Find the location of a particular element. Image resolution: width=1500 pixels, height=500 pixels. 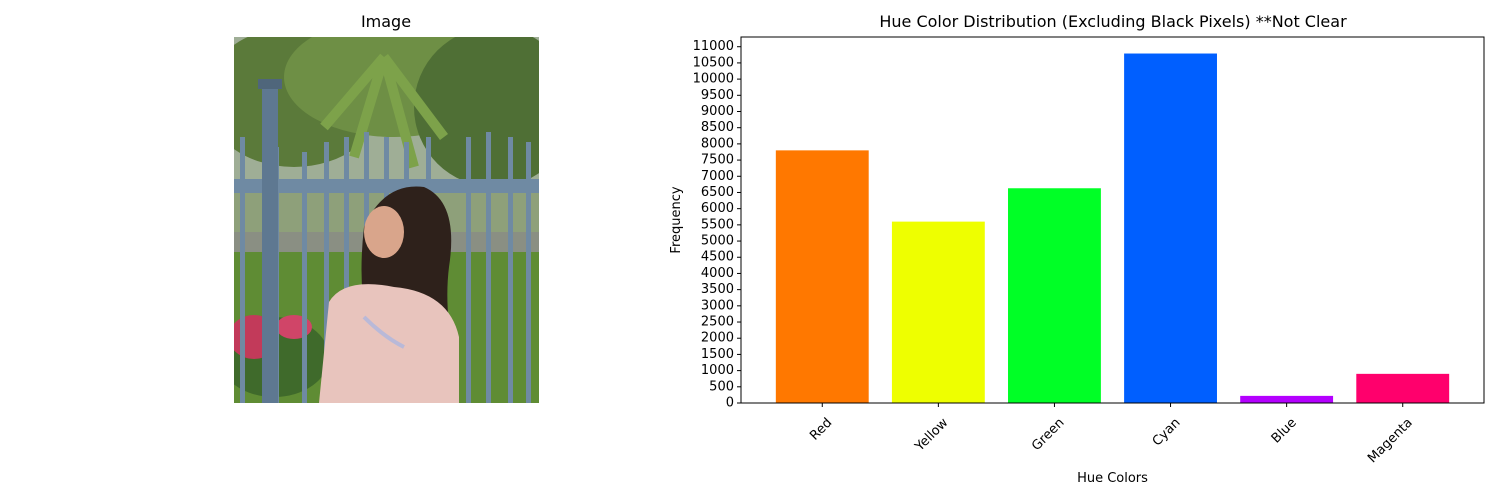

y-tick-label: 9000 is located at coordinates (717, 111).